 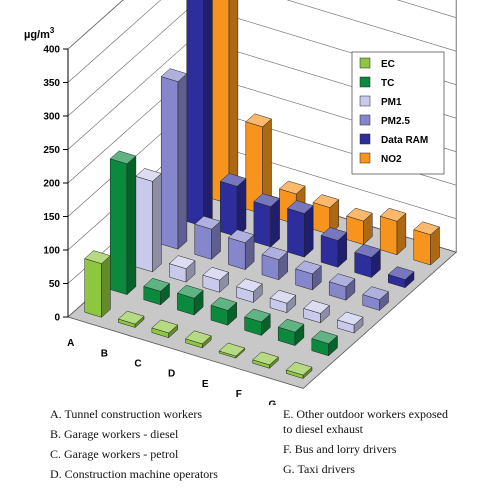 What do you see at coordinates (104, 353) in the screenshot?
I see `category-label: B` at bounding box center [104, 353].